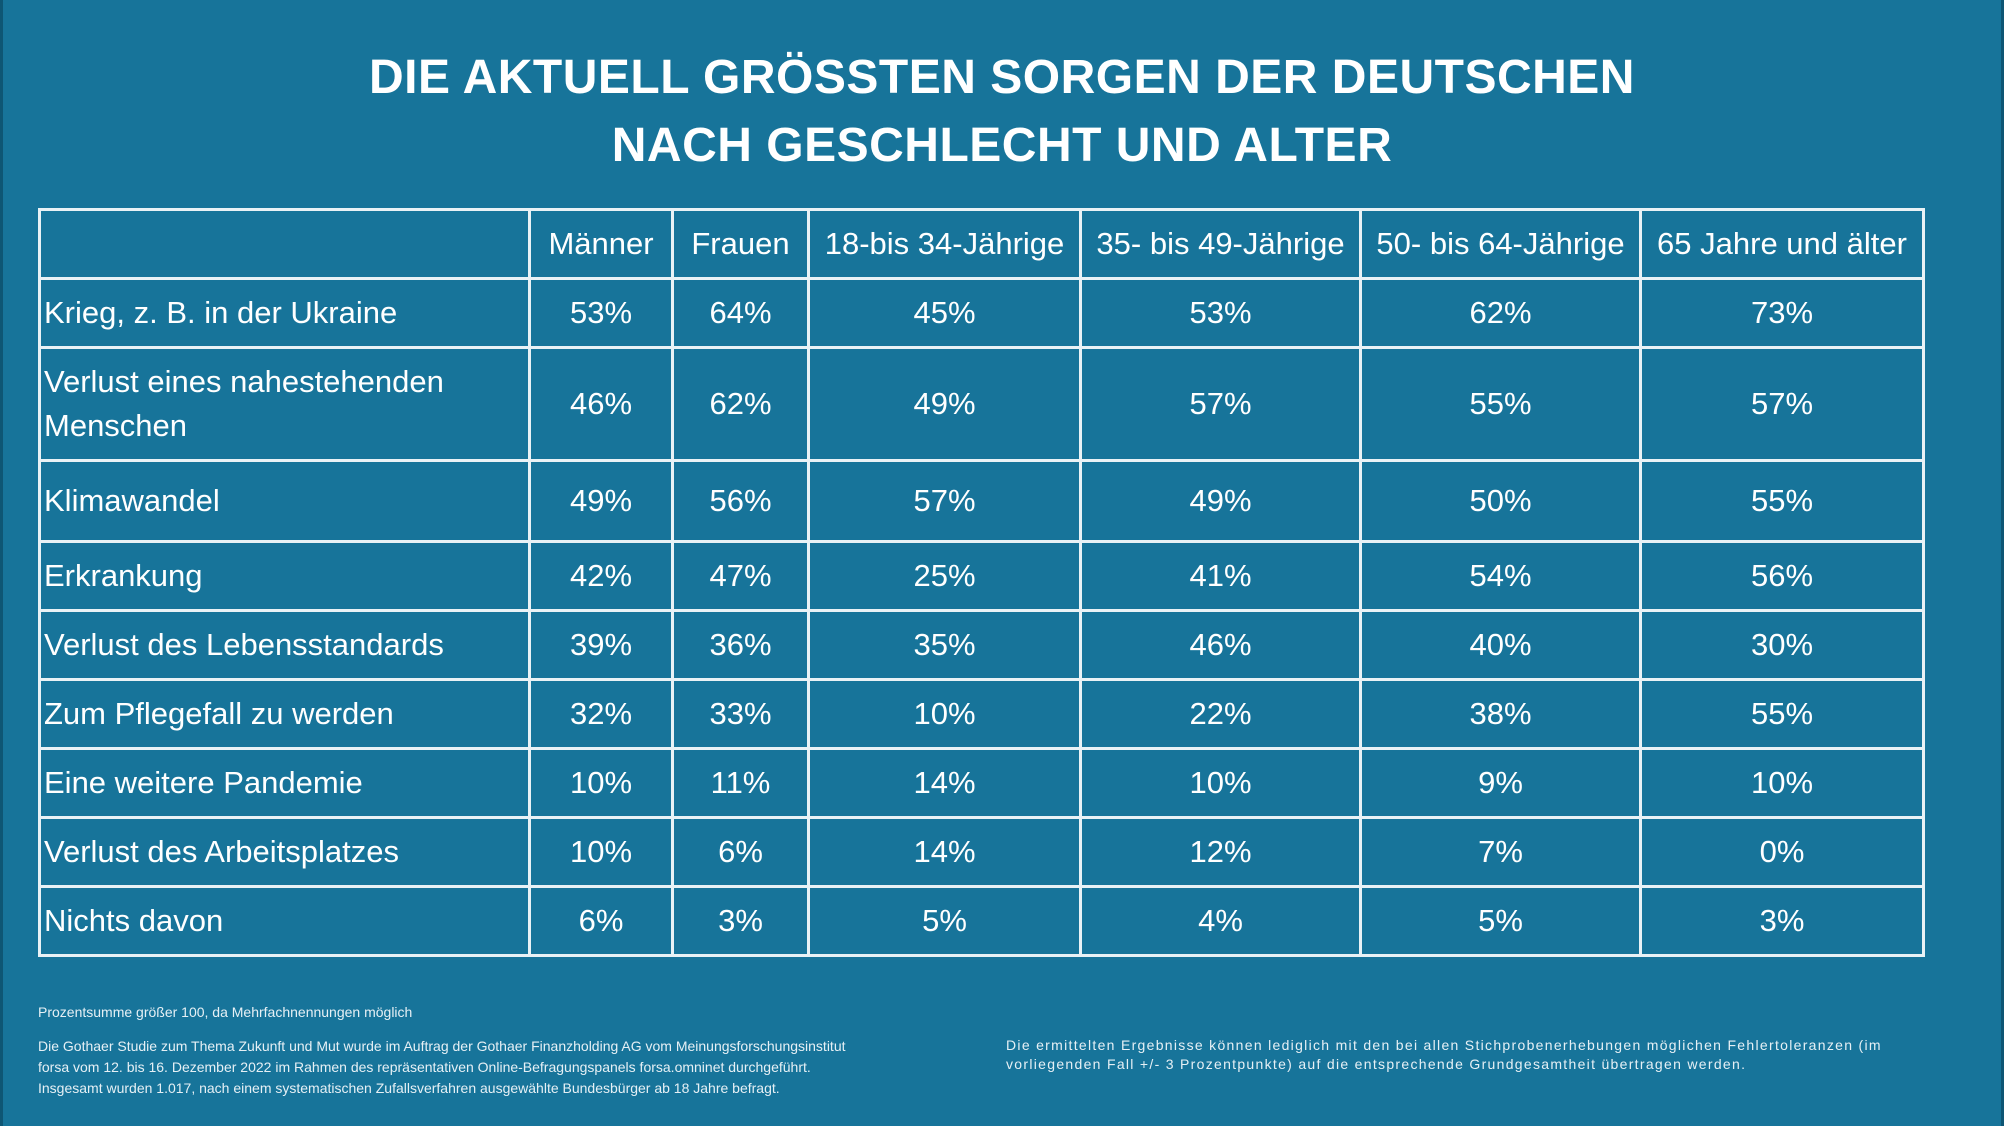  What do you see at coordinates (1, 563) in the screenshot?
I see `frame-edge-left` at bounding box center [1, 563].